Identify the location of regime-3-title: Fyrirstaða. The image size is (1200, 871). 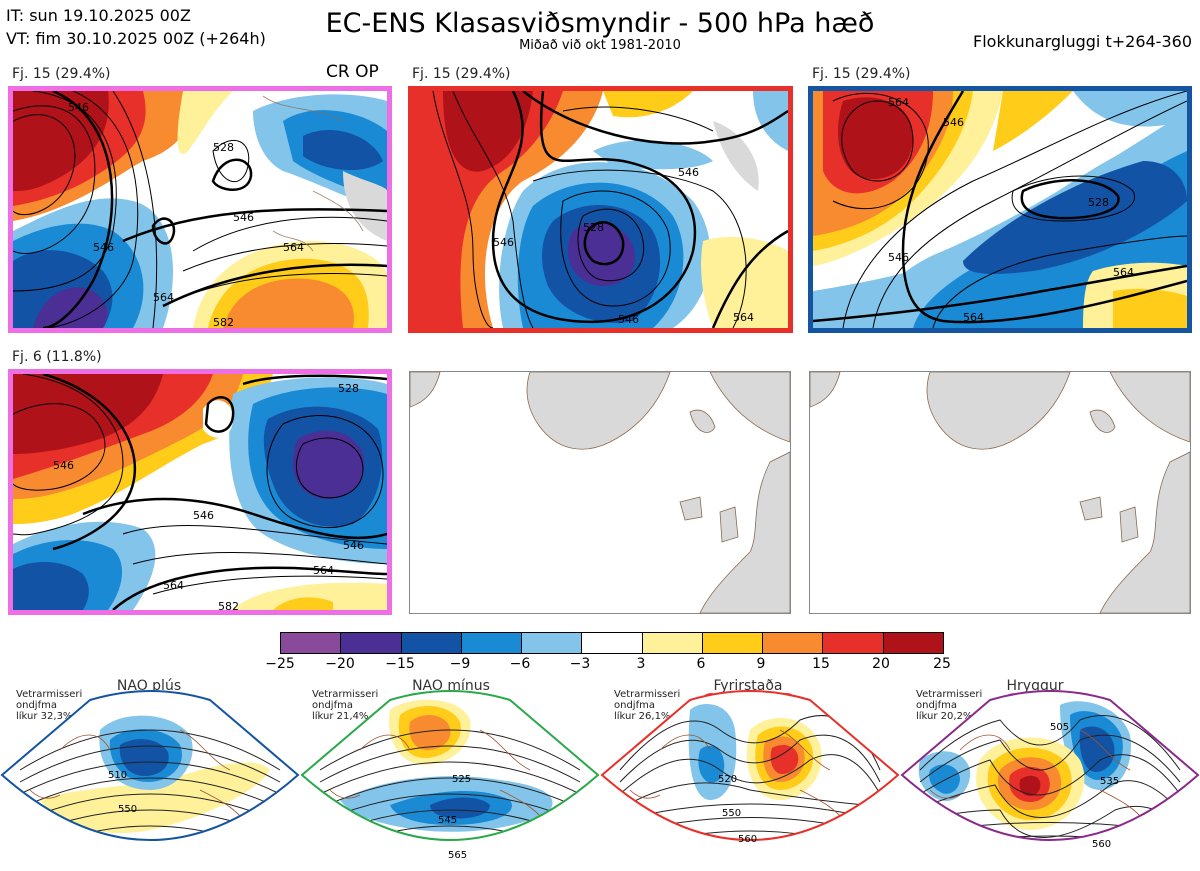
(748, 686).